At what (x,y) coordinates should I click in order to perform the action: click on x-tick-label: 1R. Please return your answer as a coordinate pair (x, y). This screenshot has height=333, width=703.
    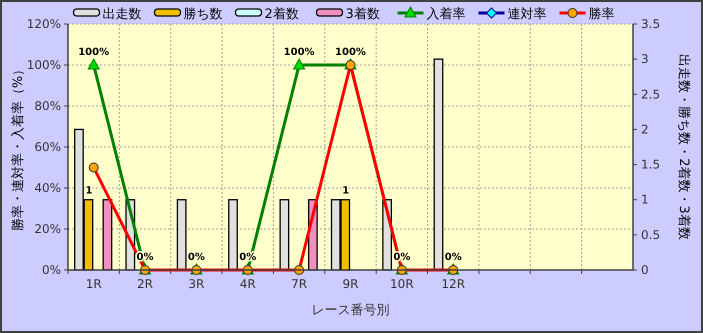
    Looking at the image, I should click on (94, 284).